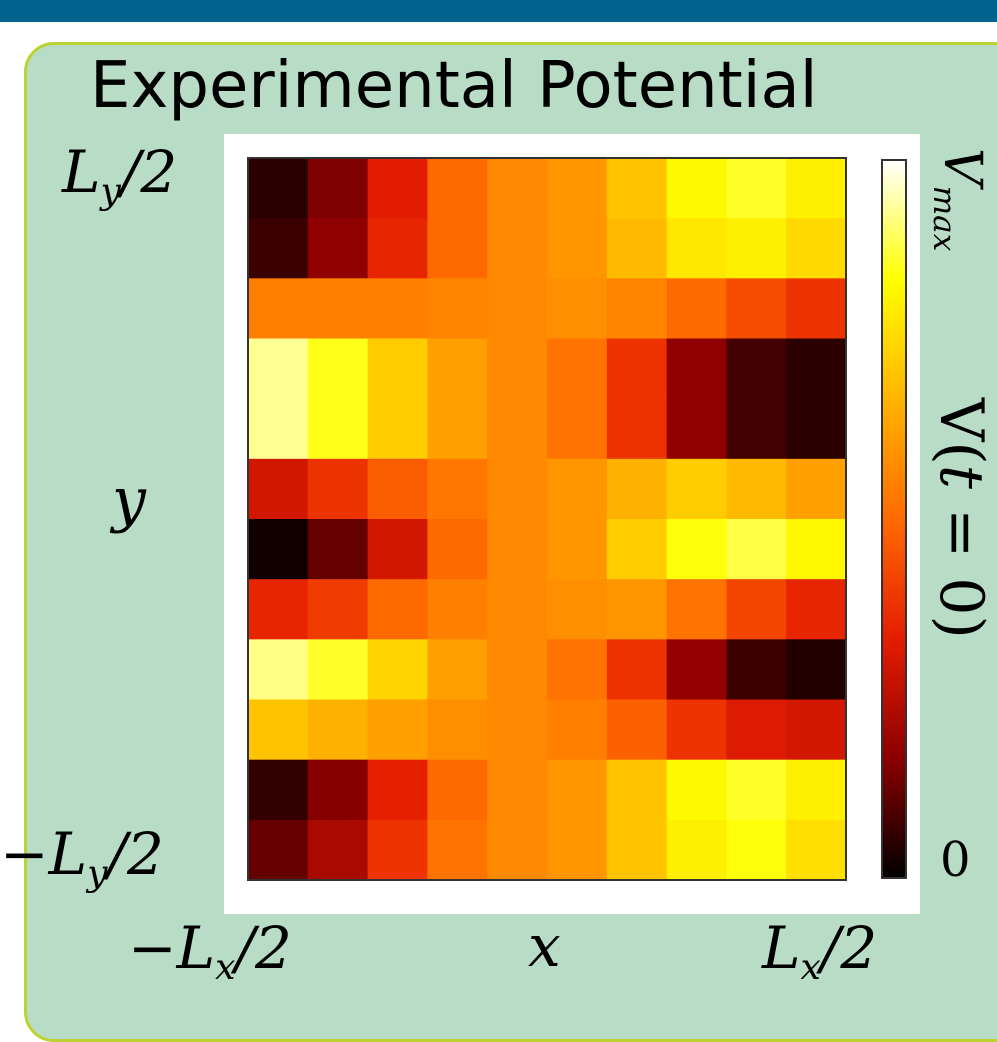  I want to click on colorbar-label: V(t = 0), so click(961, 518).